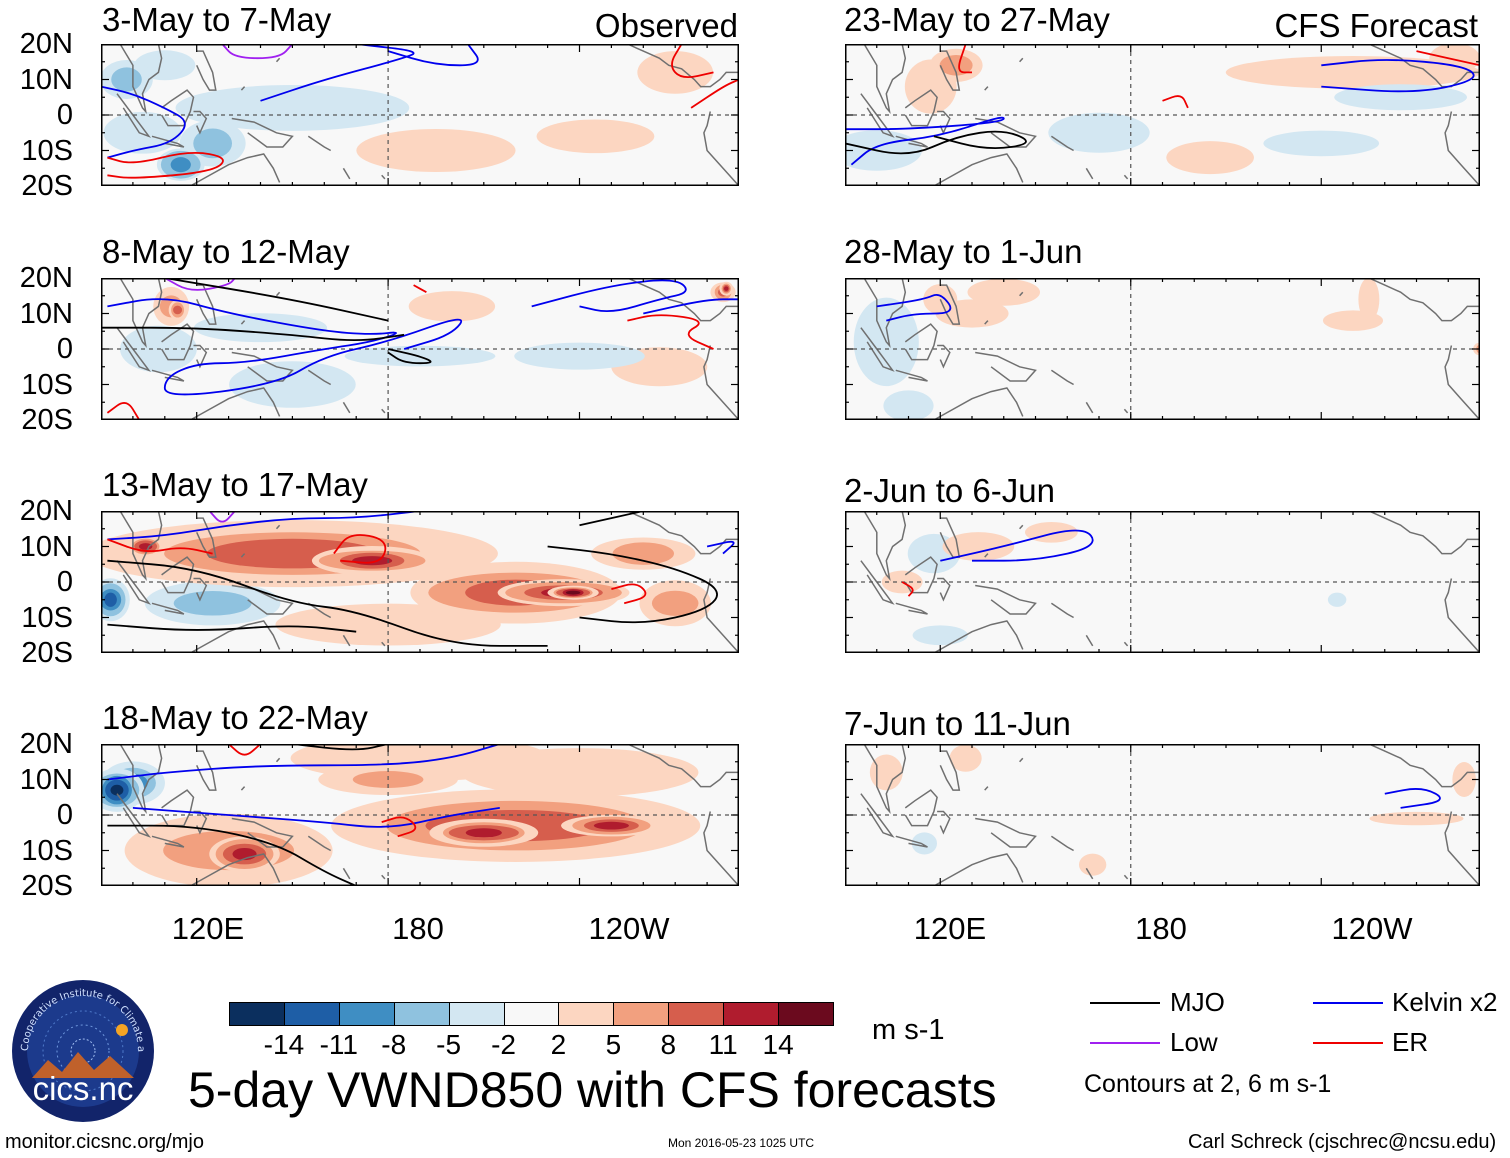 This screenshot has height=1158, width=1510. Describe the element at coordinates (1125, 1003) in the screenshot. I see `legend-line-mjo` at that location.